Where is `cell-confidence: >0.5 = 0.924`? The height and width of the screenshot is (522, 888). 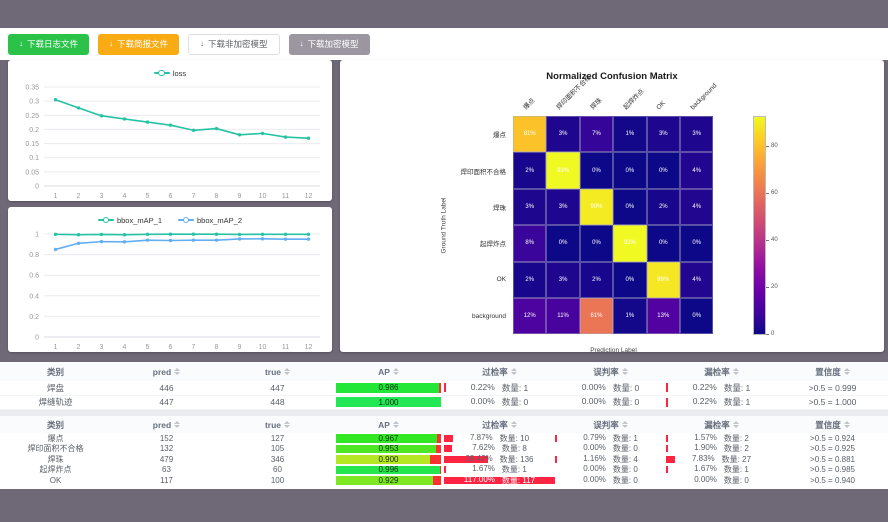 cell-confidence: >0.5 = 0.924 is located at coordinates (832, 438).